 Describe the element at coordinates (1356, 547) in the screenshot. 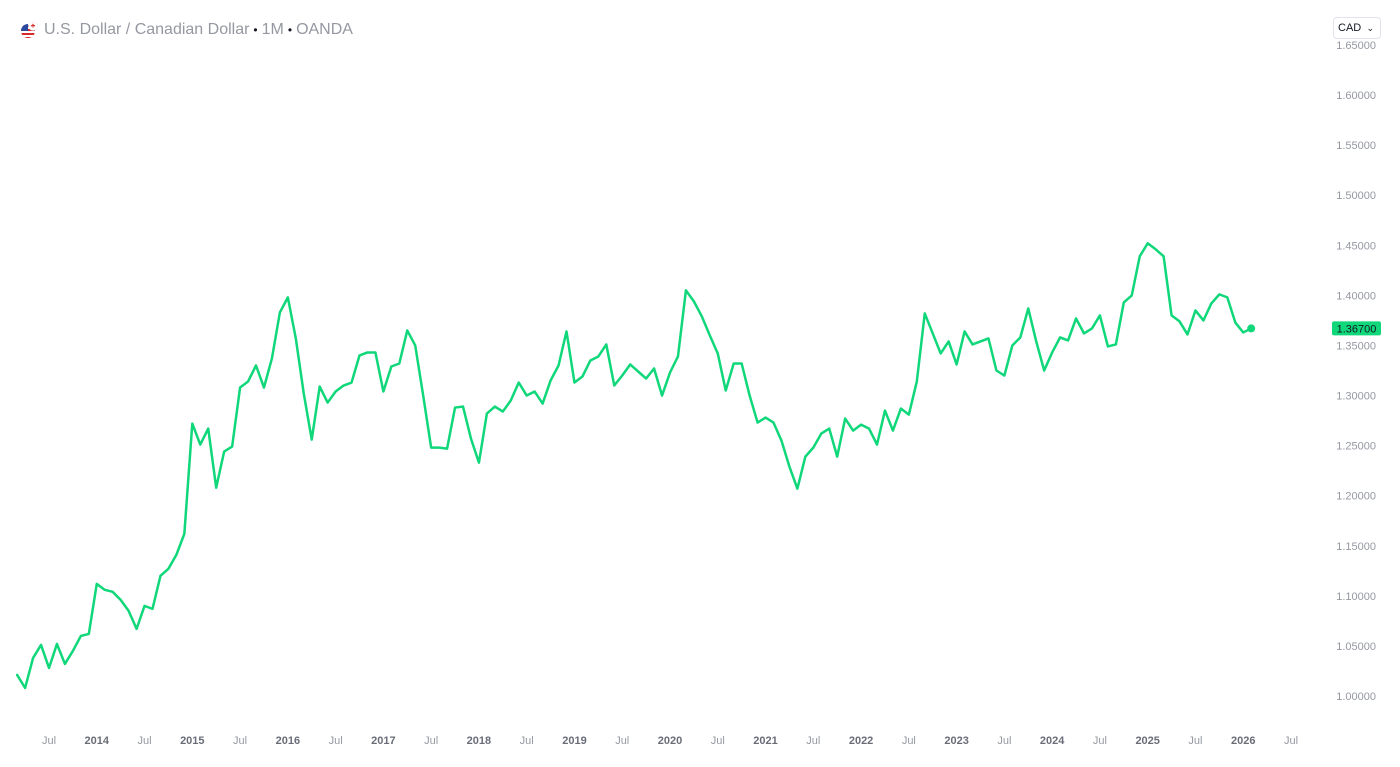

I see `y-tick-label: 1.15000` at that location.